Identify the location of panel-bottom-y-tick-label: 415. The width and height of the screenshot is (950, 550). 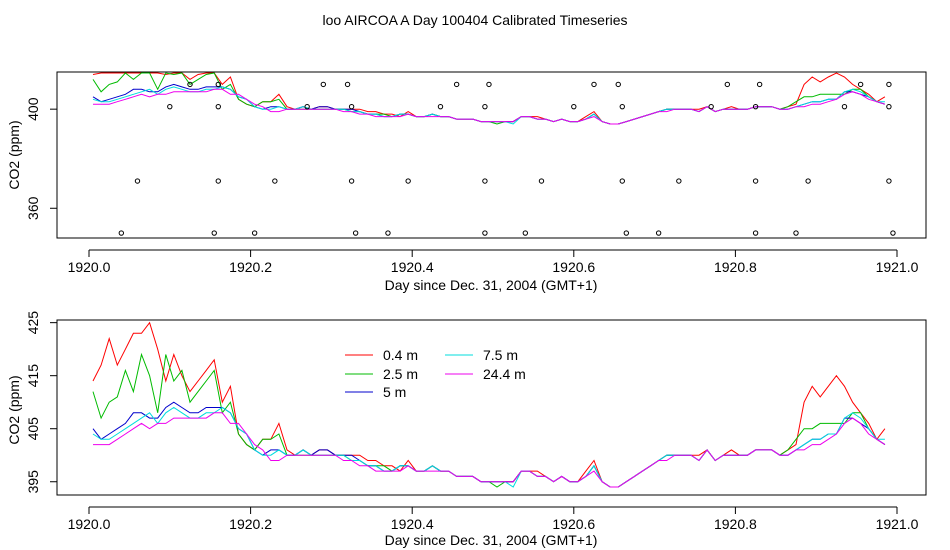
(33, 376).